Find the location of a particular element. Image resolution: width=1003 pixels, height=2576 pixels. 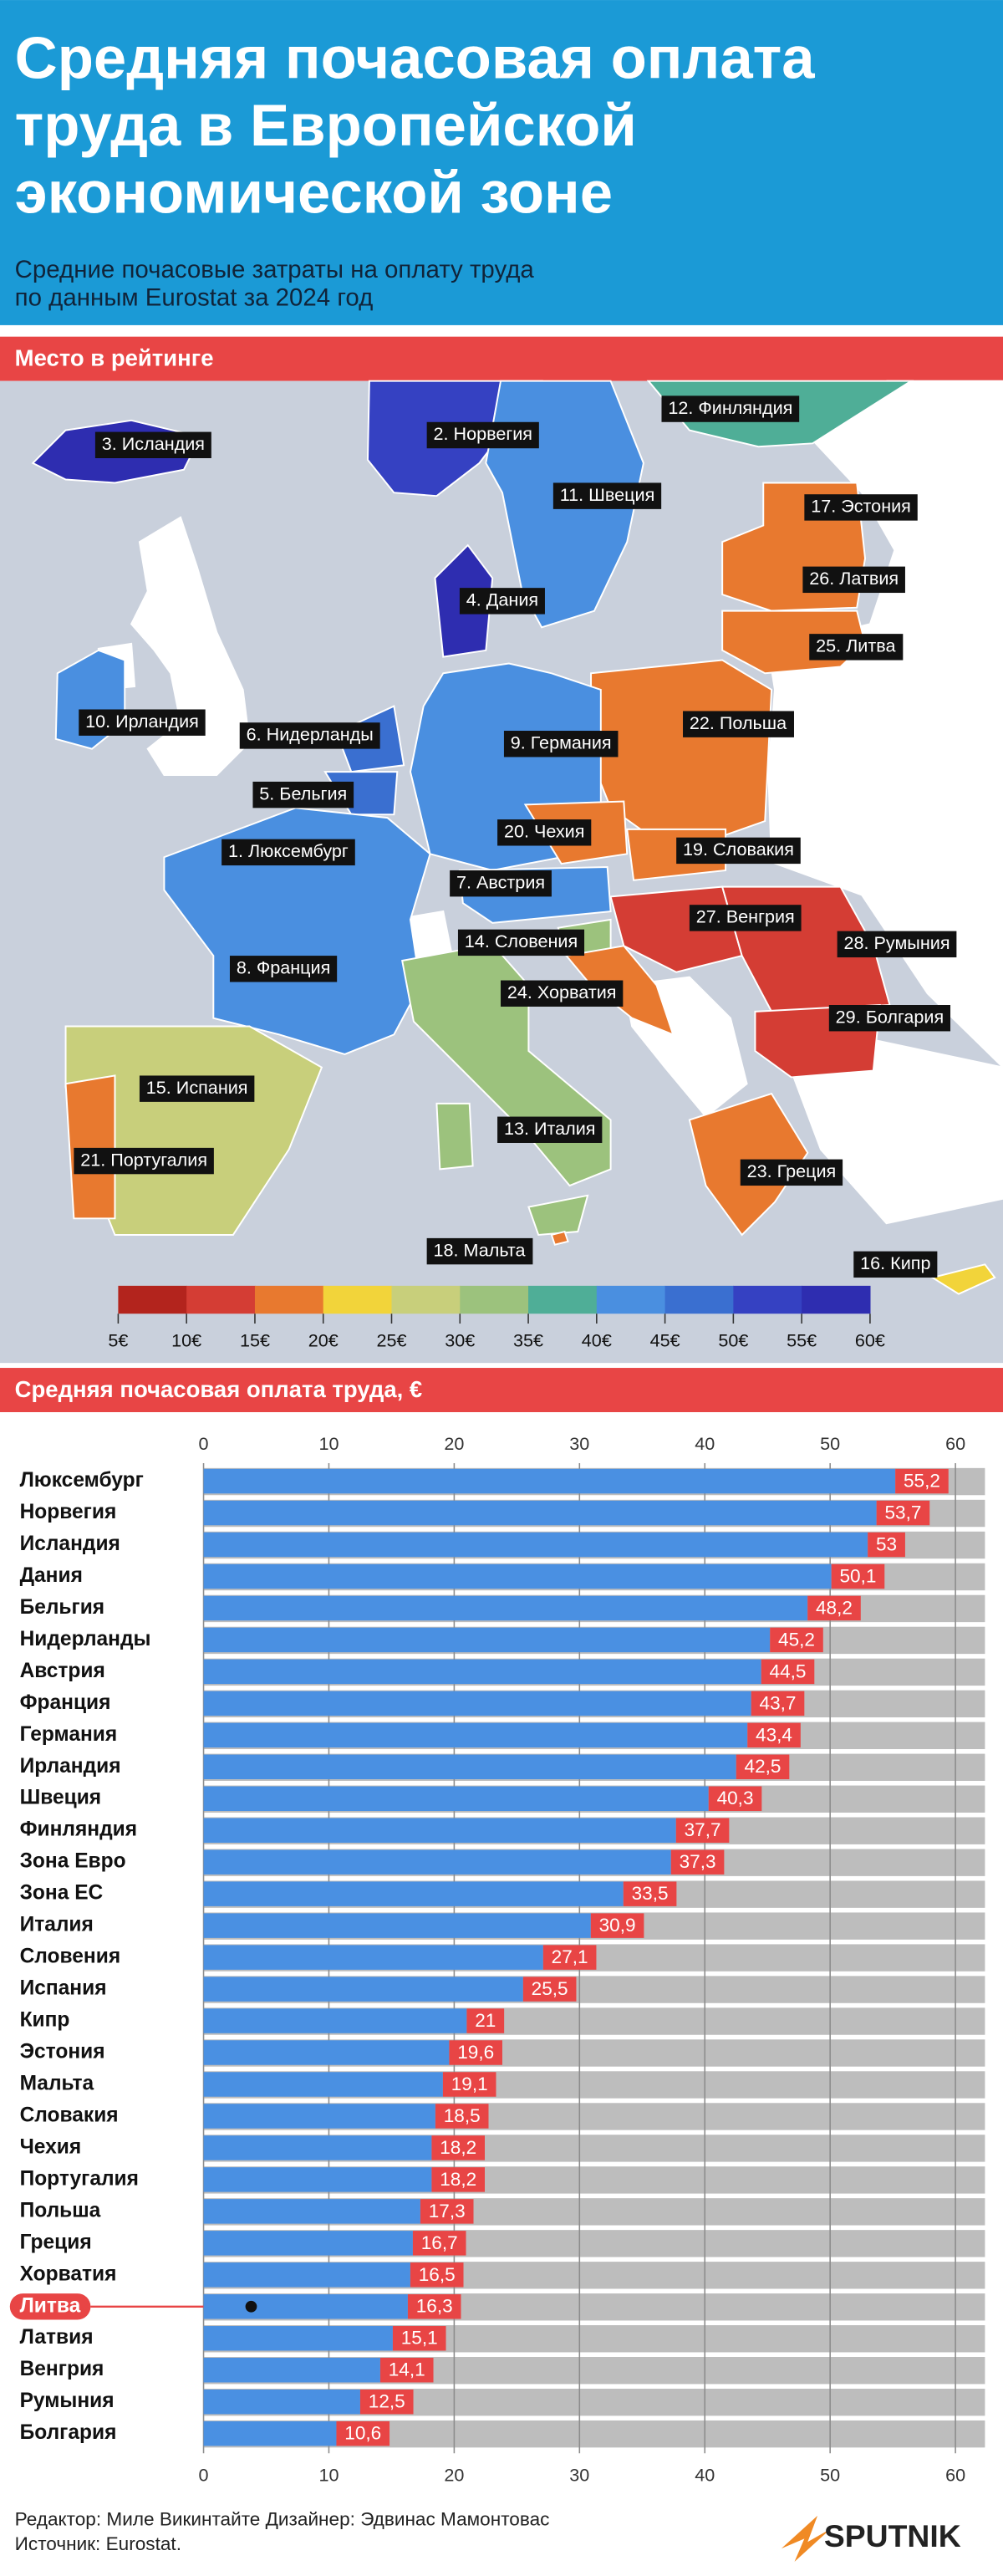

color-scale: 5€ 10€ 15€ 20€ 25€ 30€ 35€ 40€ 45€ 50€ 55€ 60€ is located at coordinates (497, 1317).